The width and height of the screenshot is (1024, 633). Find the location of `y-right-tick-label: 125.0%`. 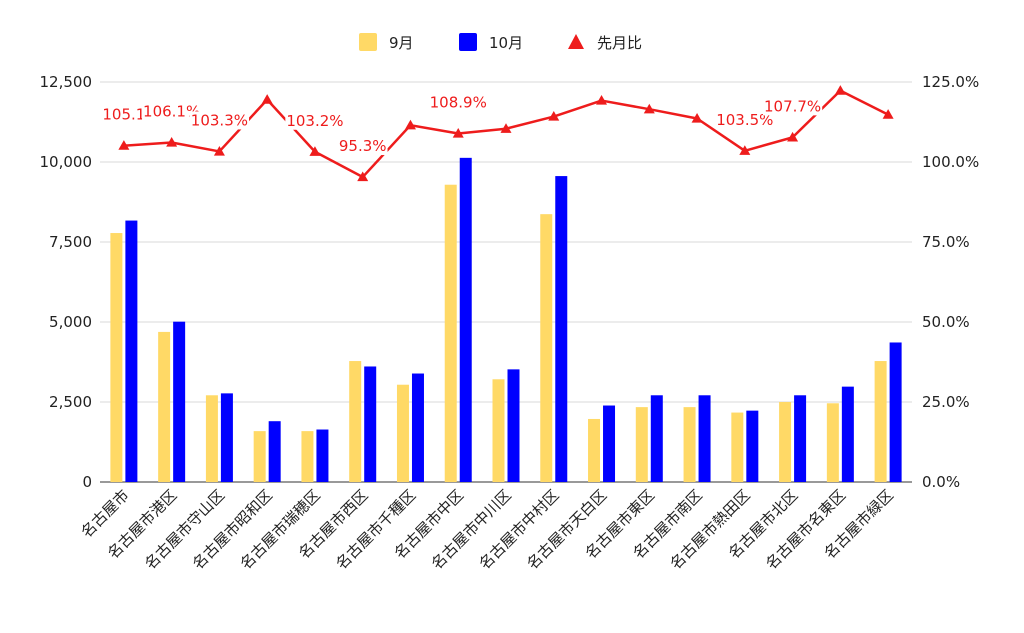

y-right-tick-label: 125.0% is located at coordinates (950, 82).